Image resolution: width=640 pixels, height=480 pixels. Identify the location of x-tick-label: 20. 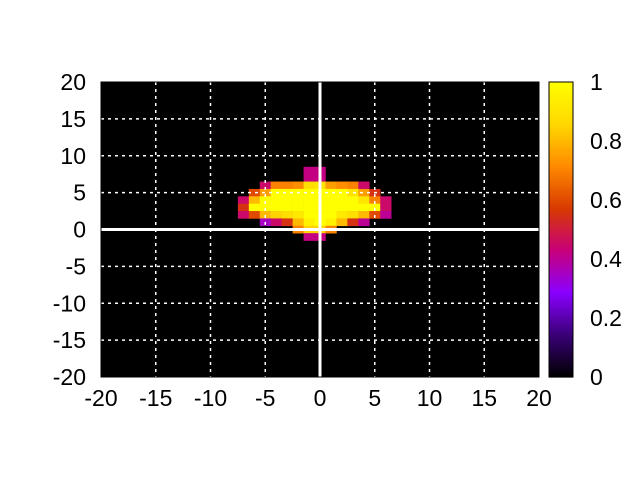
(539, 398).